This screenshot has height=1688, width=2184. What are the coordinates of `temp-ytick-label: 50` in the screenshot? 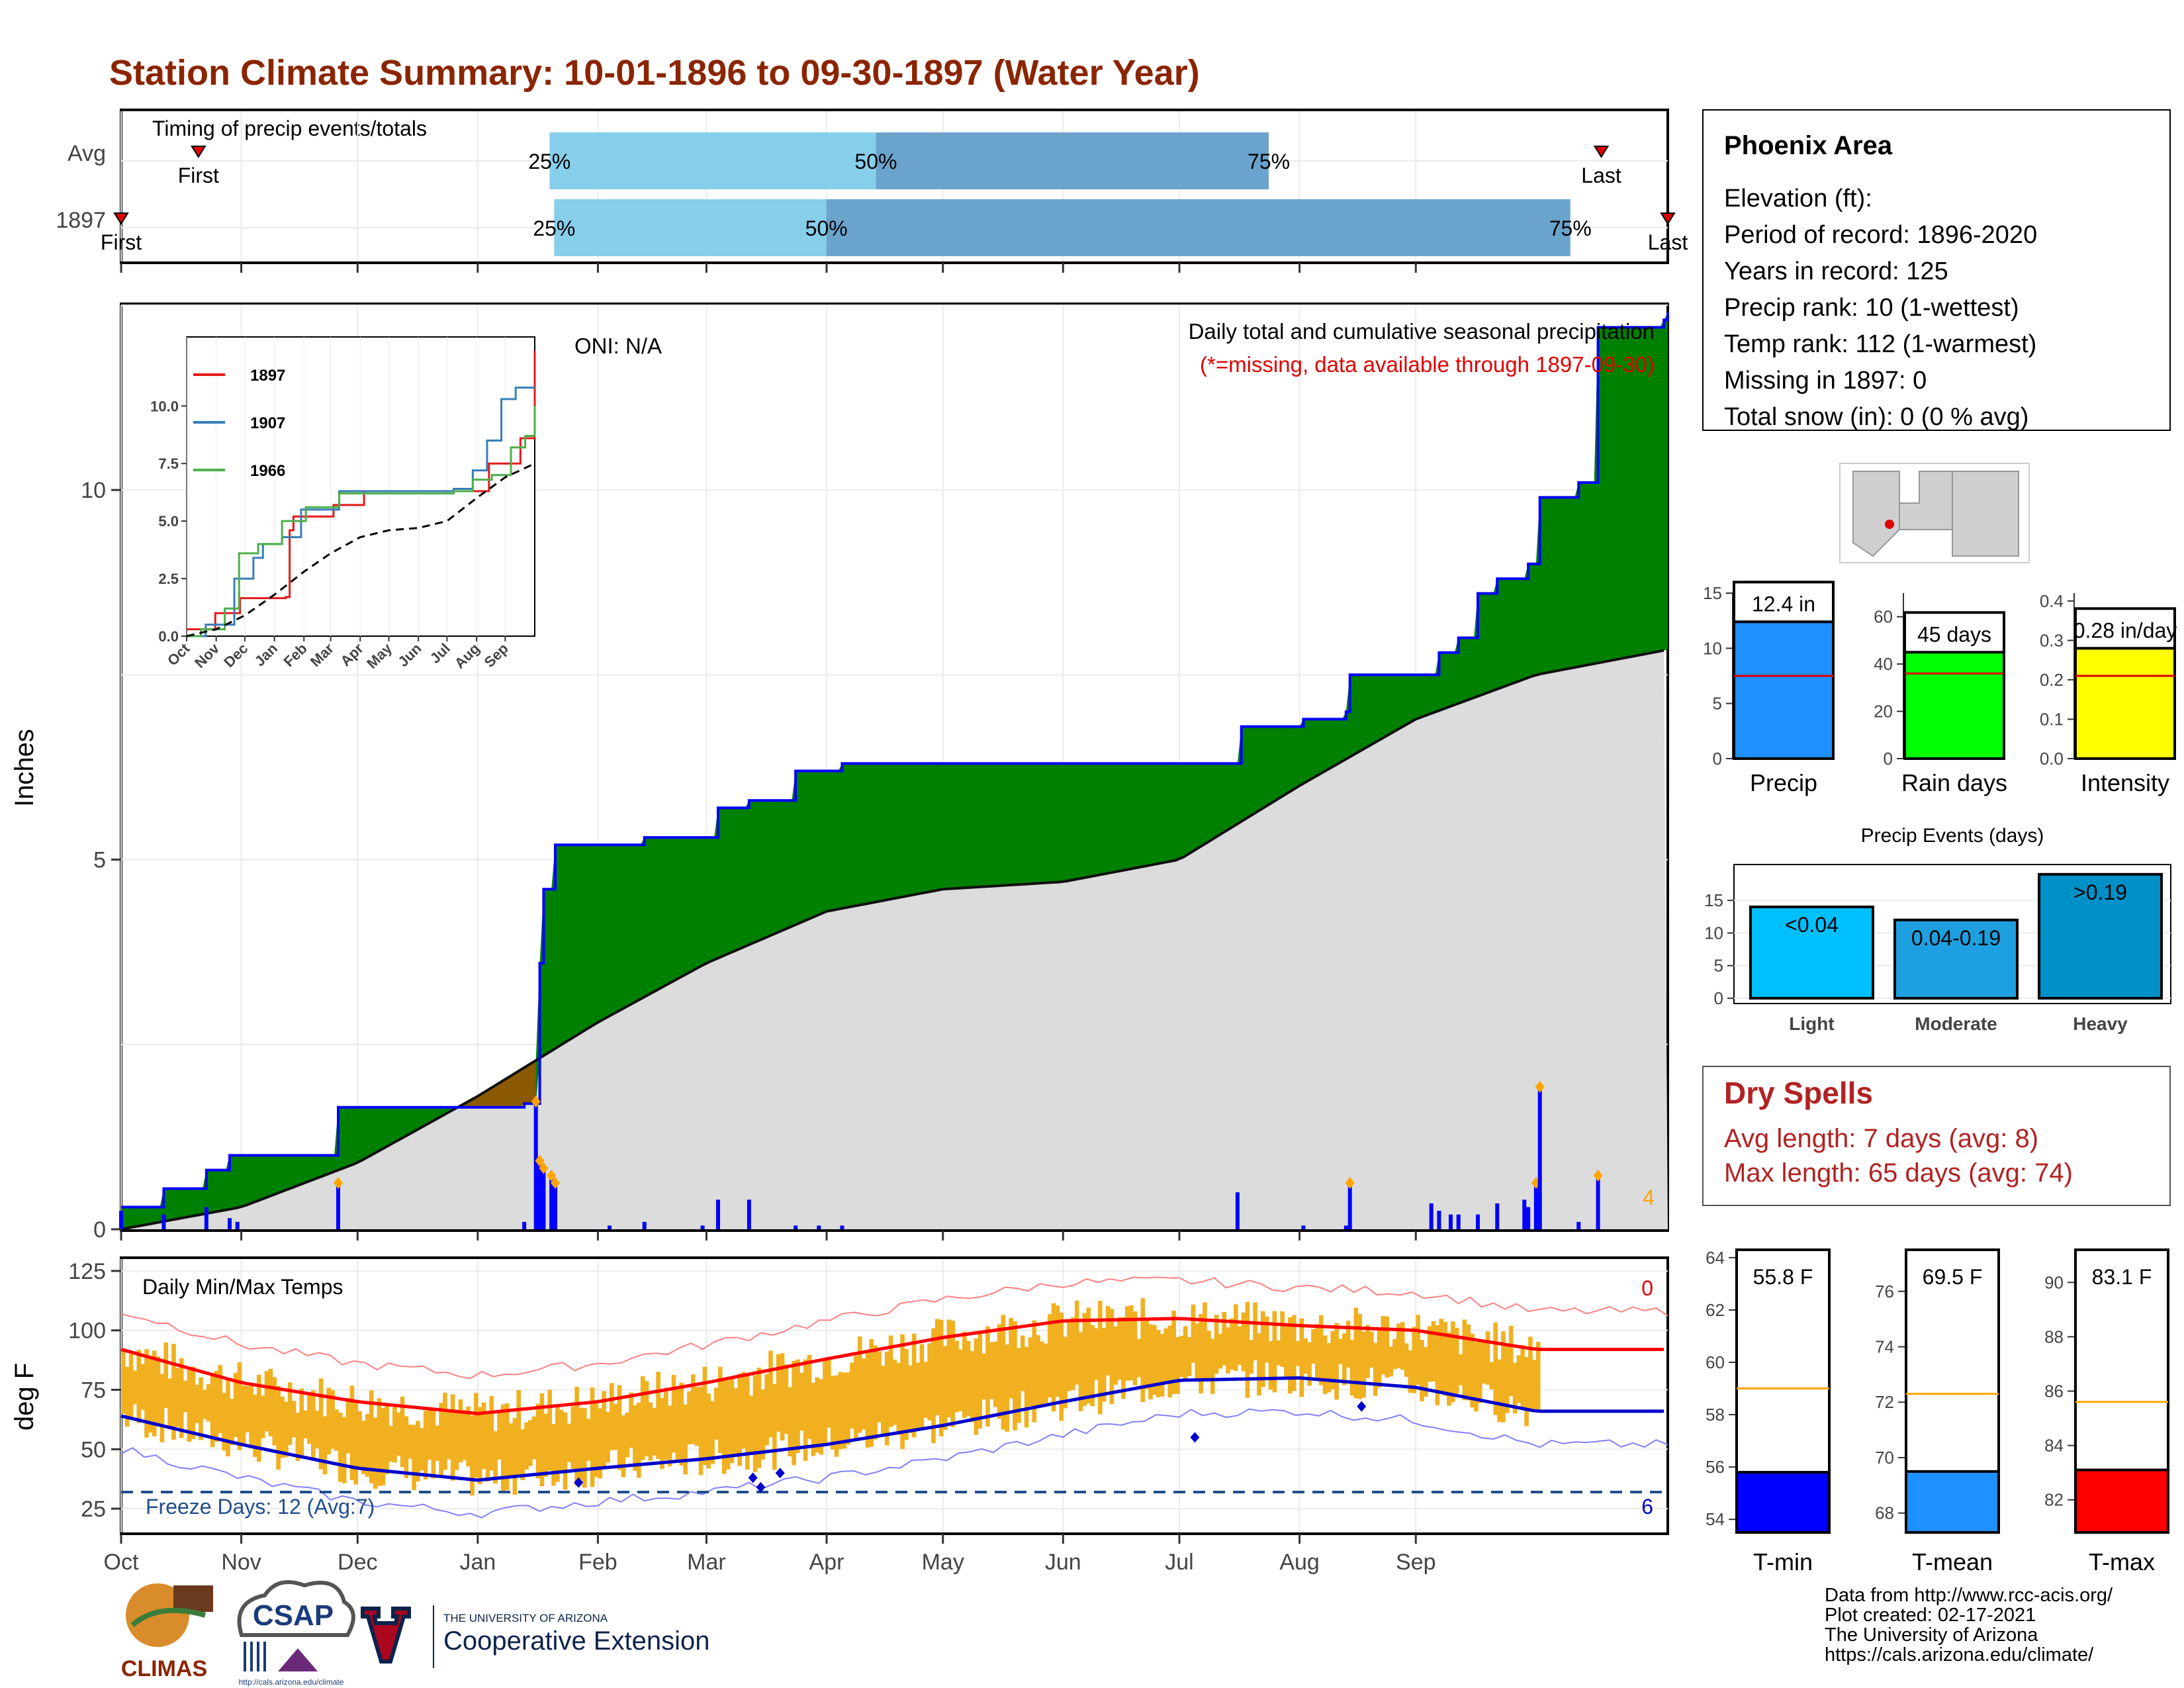 It's located at (93, 1449).